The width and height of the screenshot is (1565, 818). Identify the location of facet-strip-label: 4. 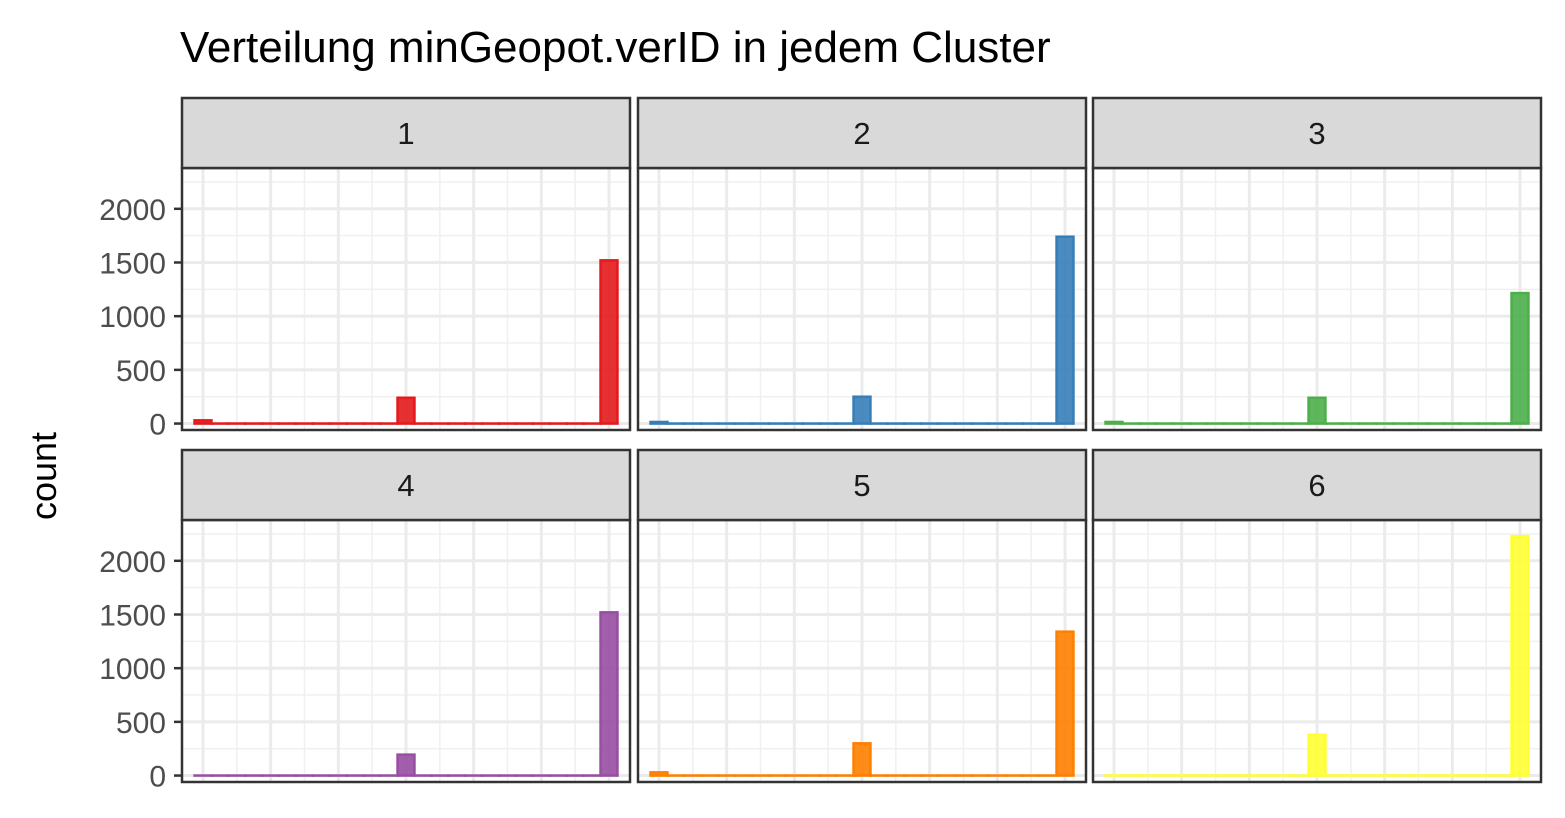
(405, 485).